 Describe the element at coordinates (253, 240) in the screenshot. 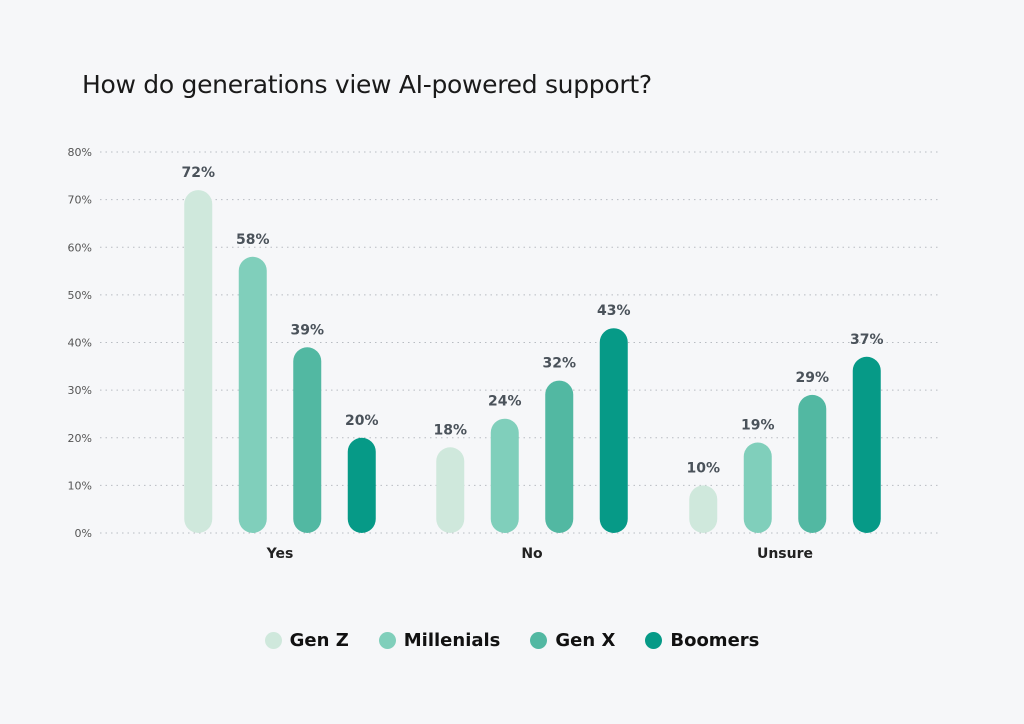

I see `data-label: 58%` at that location.